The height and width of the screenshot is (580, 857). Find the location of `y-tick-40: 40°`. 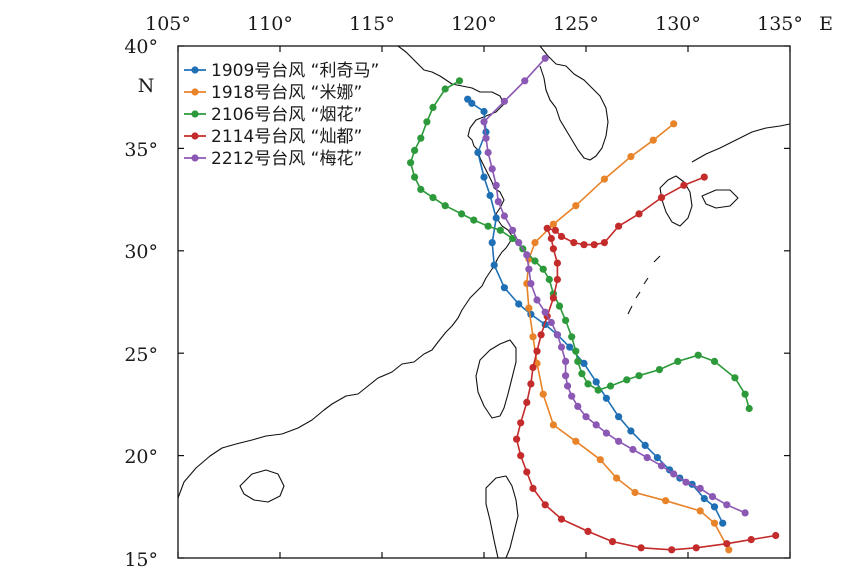

y-tick-40: 40° is located at coordinates (141, 47).